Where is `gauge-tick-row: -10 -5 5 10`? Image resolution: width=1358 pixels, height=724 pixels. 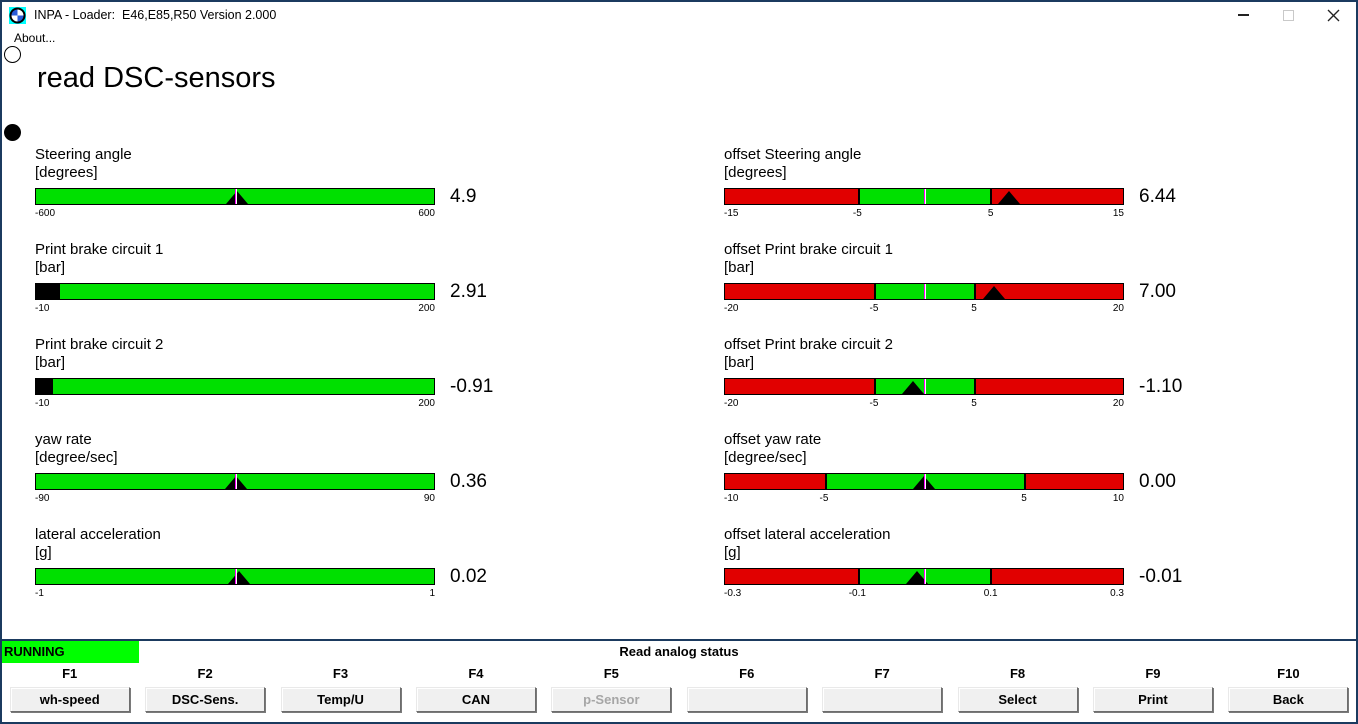
gauge-tick-row: -10 -5 5 10 is located at coordinates (924, 499).